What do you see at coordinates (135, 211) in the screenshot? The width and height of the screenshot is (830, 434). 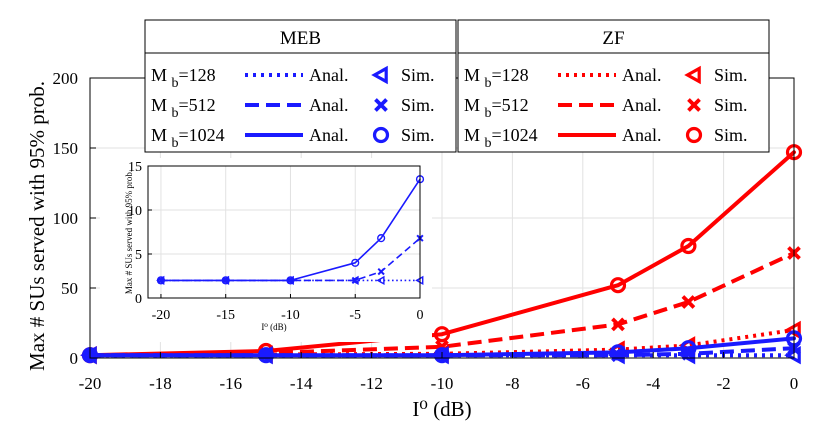 I see `y-tick-label: 10` at bounding box center [135, 211].